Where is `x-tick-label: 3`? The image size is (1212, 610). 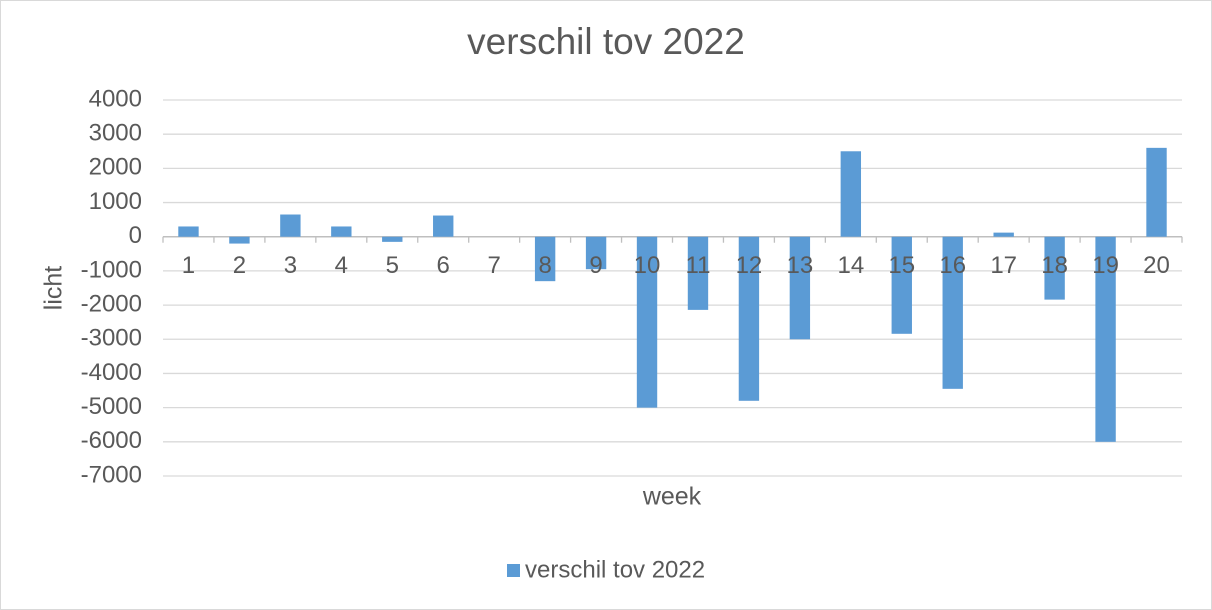
x-tick-label: 3 is located at coordinates (290, 265).